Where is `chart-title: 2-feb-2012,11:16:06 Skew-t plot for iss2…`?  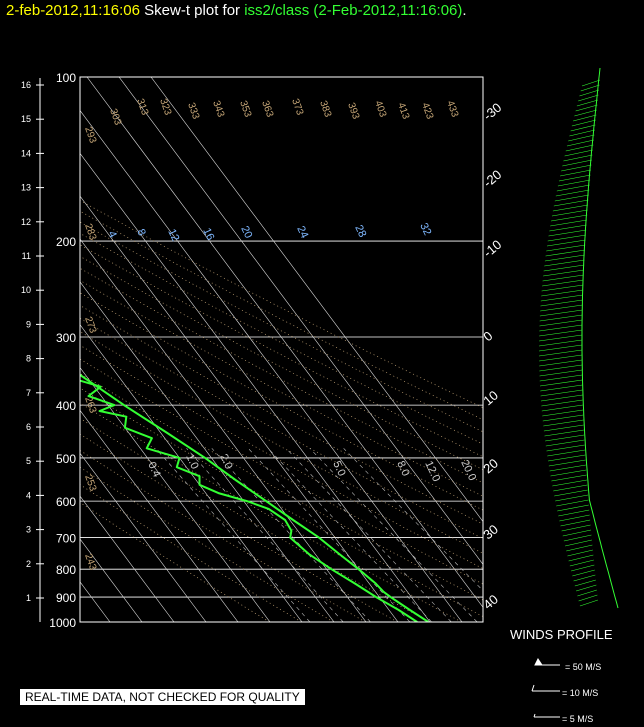
chart-title: 2-feb-2012,11:16:06 Skew-t plot for iss2… is located at coordinates (236, 10).